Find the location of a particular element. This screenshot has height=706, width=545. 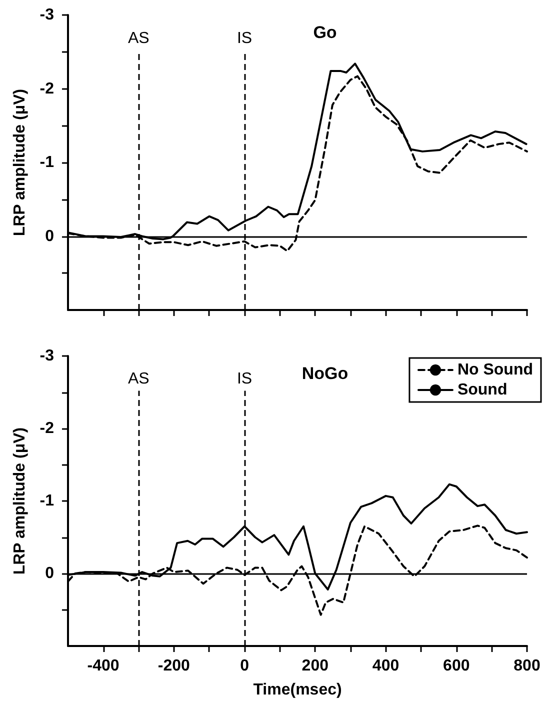

x-tick-label: 800 is located at coordinates (527, 666).